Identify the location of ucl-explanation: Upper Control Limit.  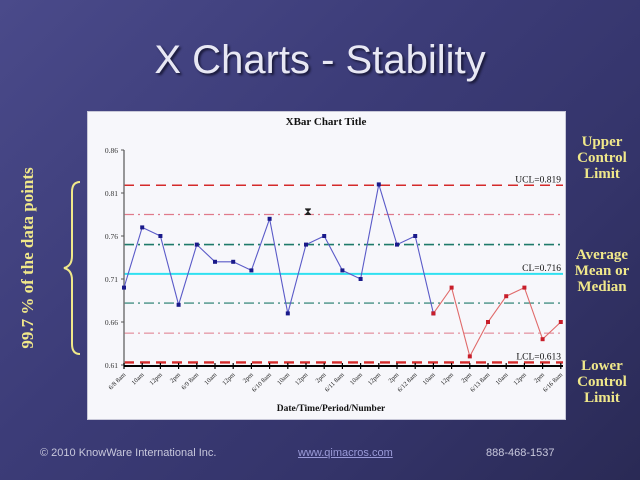
(602, 158).